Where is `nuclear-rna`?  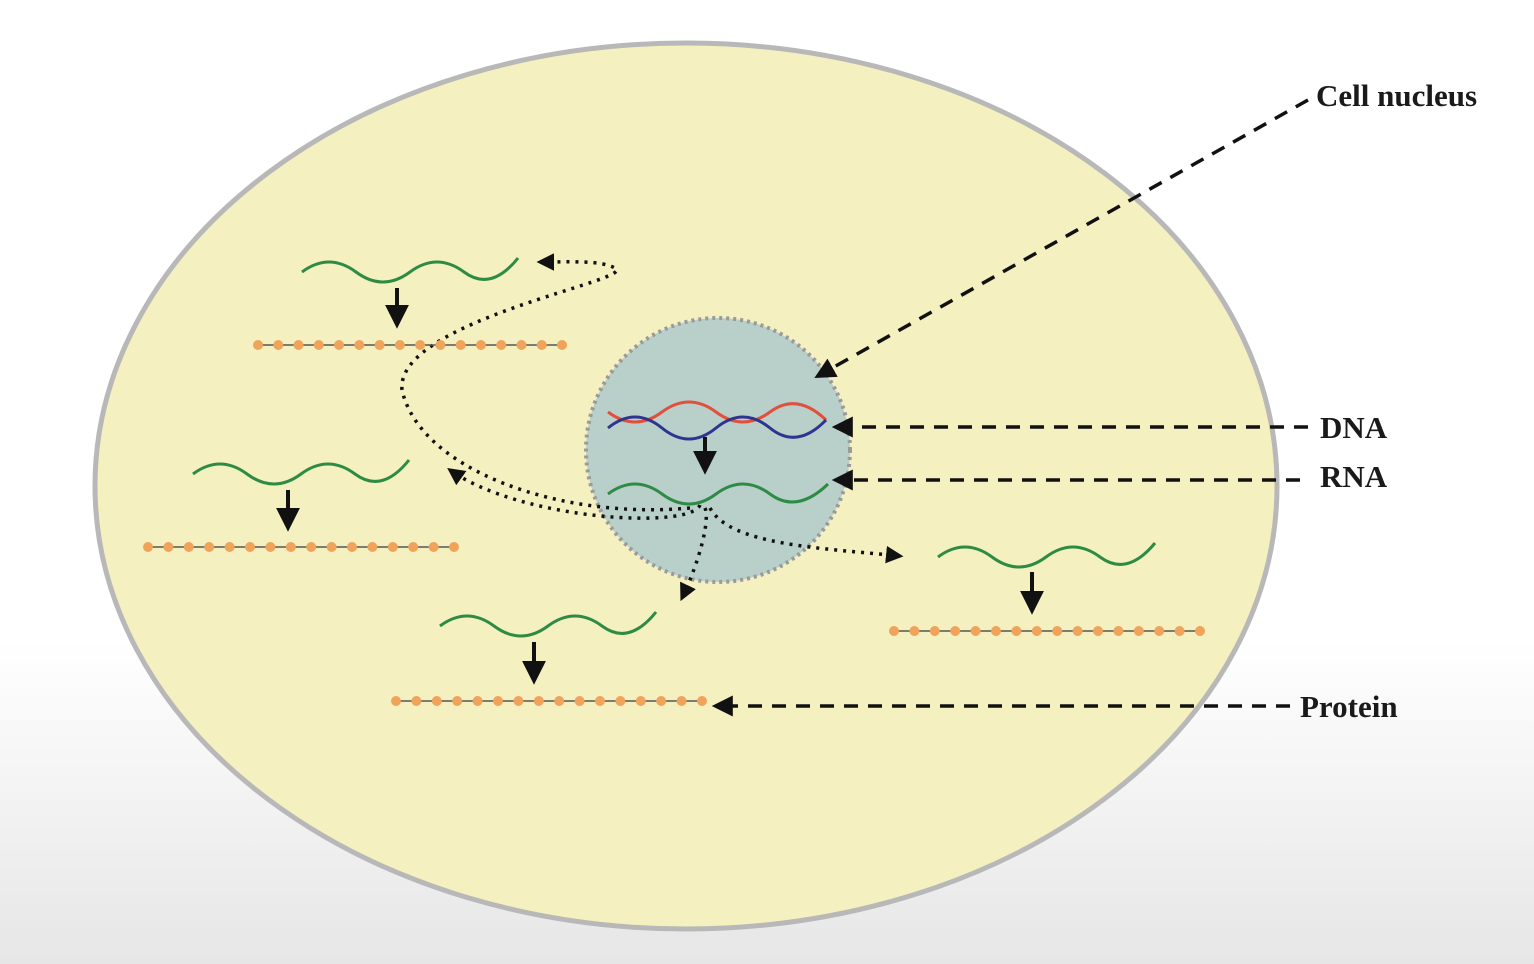 nuclear-rna is located at coordinates (718, 494).